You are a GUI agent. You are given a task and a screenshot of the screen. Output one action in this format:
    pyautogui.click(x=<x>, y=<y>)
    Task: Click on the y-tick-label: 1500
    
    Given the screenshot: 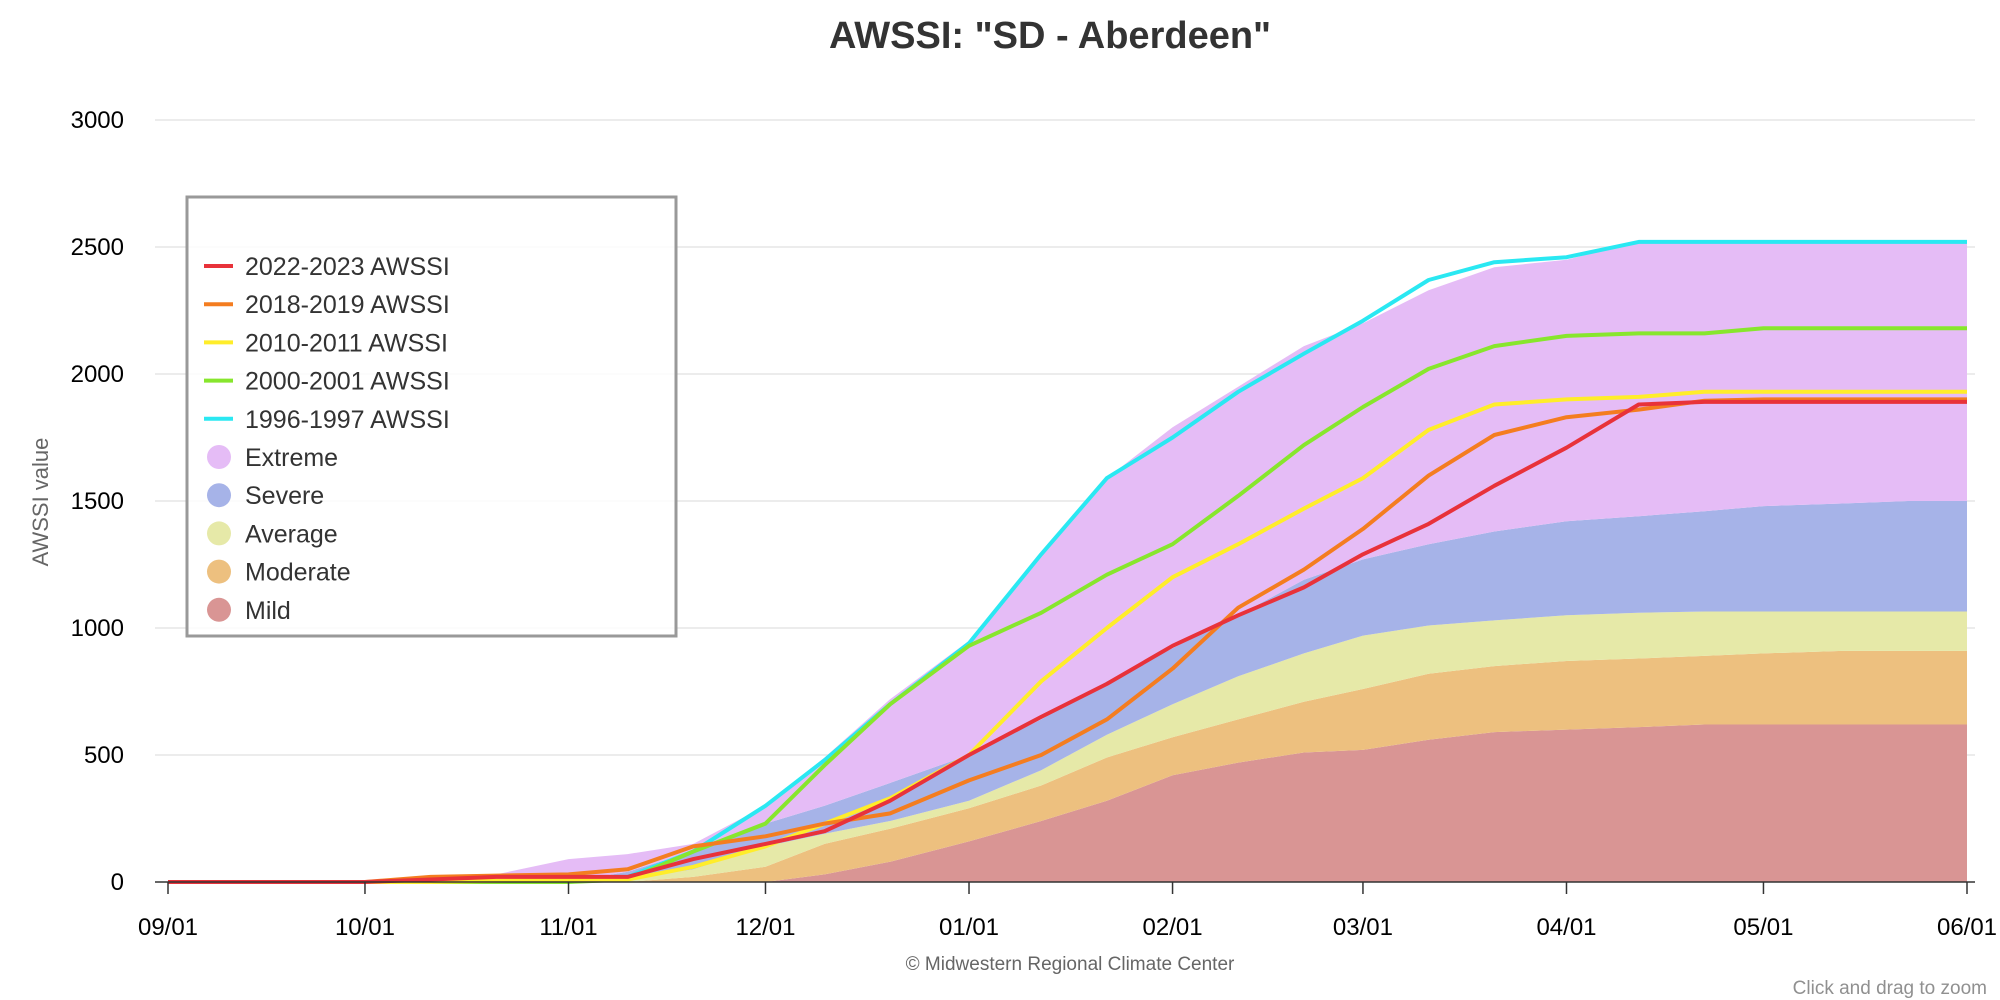 What is the action you would take?
    pyautogui.click(x=97, y=501)
    